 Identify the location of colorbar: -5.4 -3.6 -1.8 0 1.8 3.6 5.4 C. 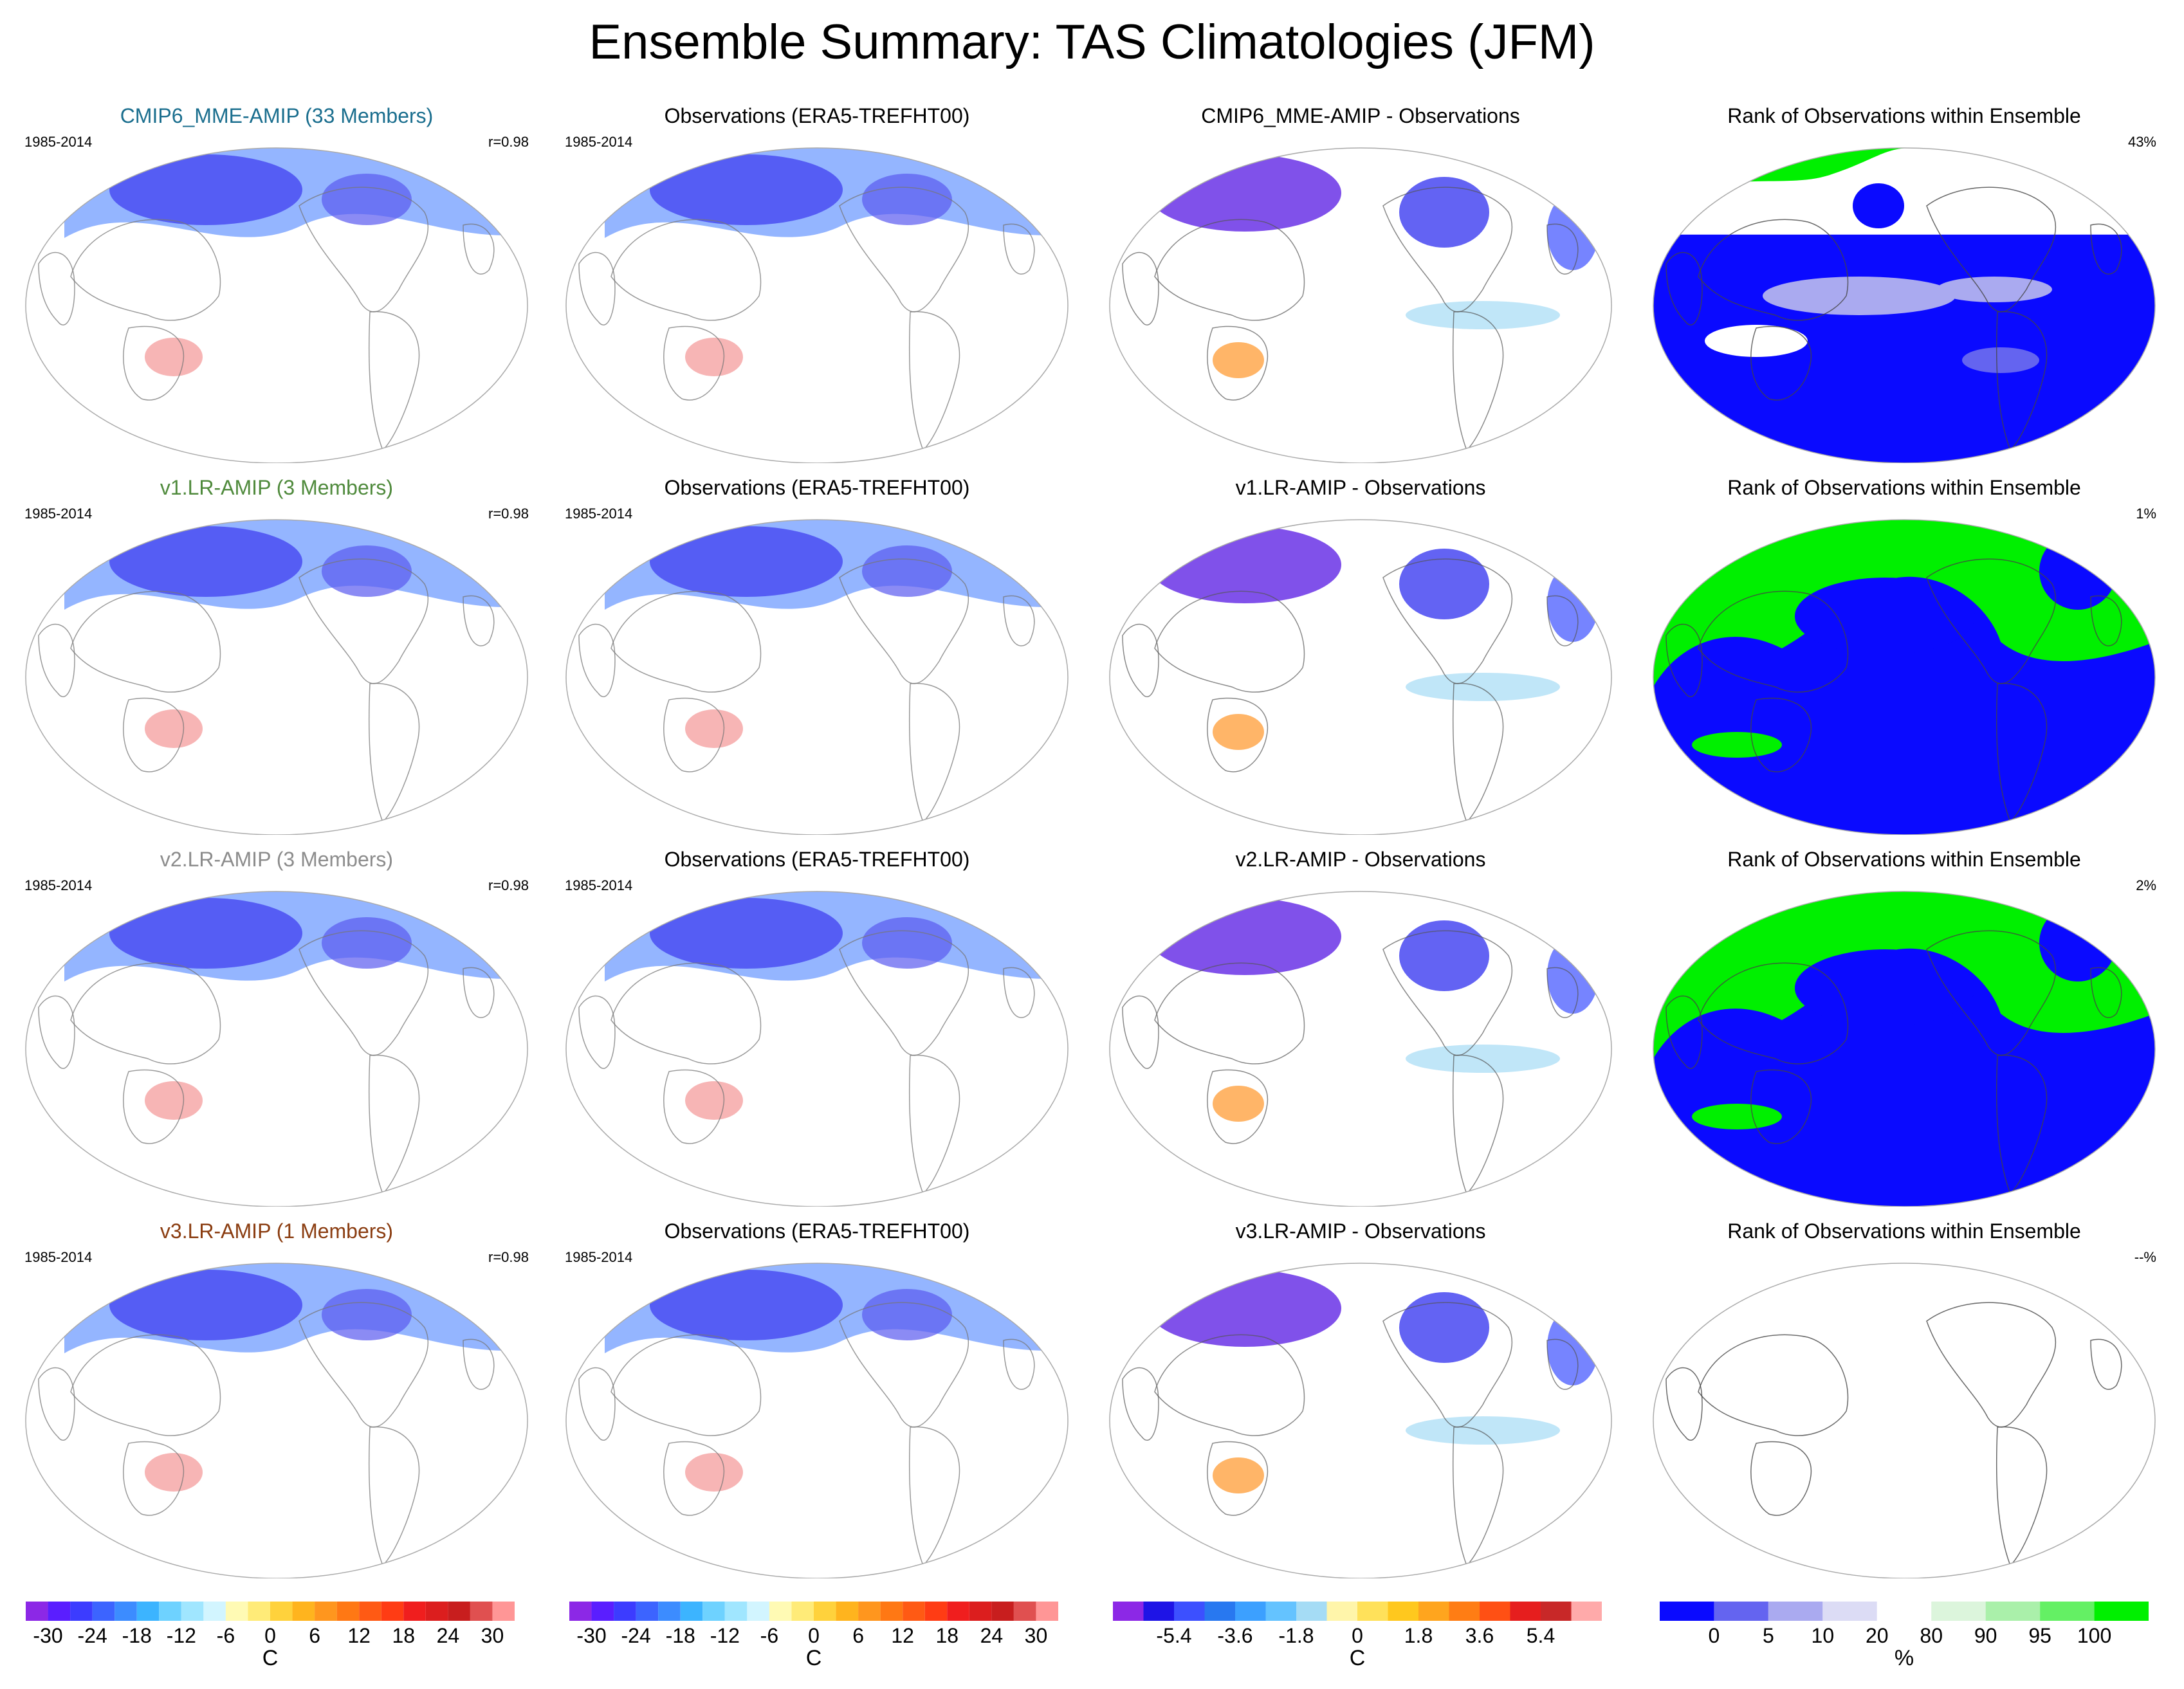
(1358, 1641).